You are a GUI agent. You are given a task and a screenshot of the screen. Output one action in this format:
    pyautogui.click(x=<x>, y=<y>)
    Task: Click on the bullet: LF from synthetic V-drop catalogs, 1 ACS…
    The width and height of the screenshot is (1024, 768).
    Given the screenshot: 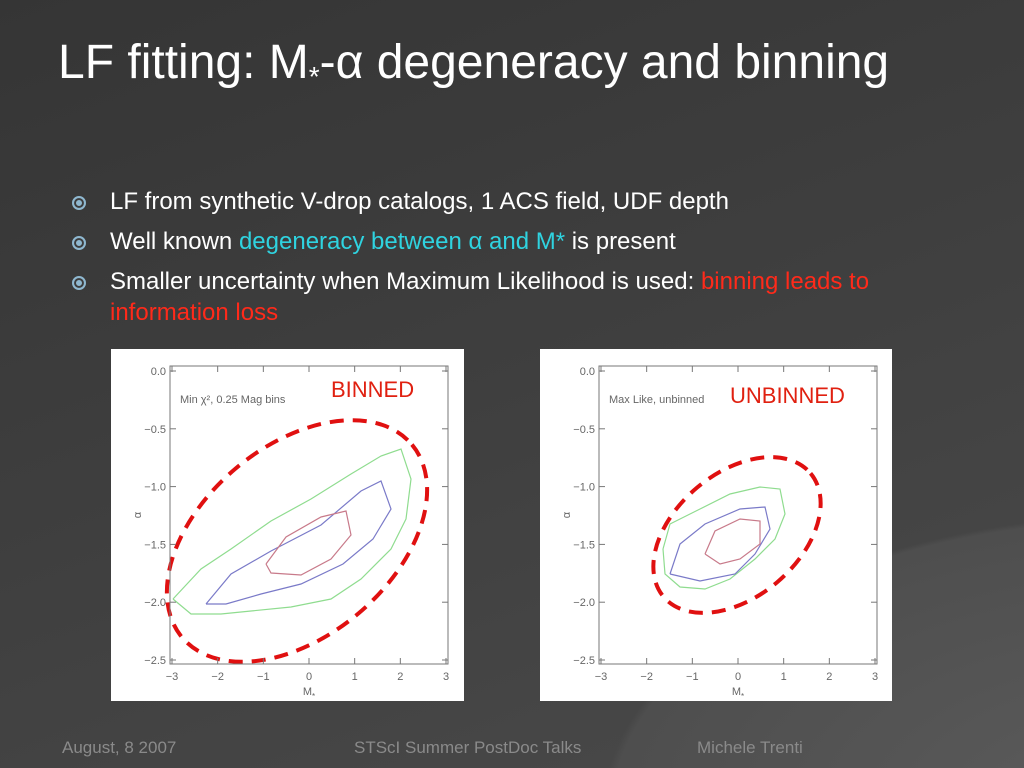 What is the action you would take?
    pyautogui.click(x=512, y=201)
    